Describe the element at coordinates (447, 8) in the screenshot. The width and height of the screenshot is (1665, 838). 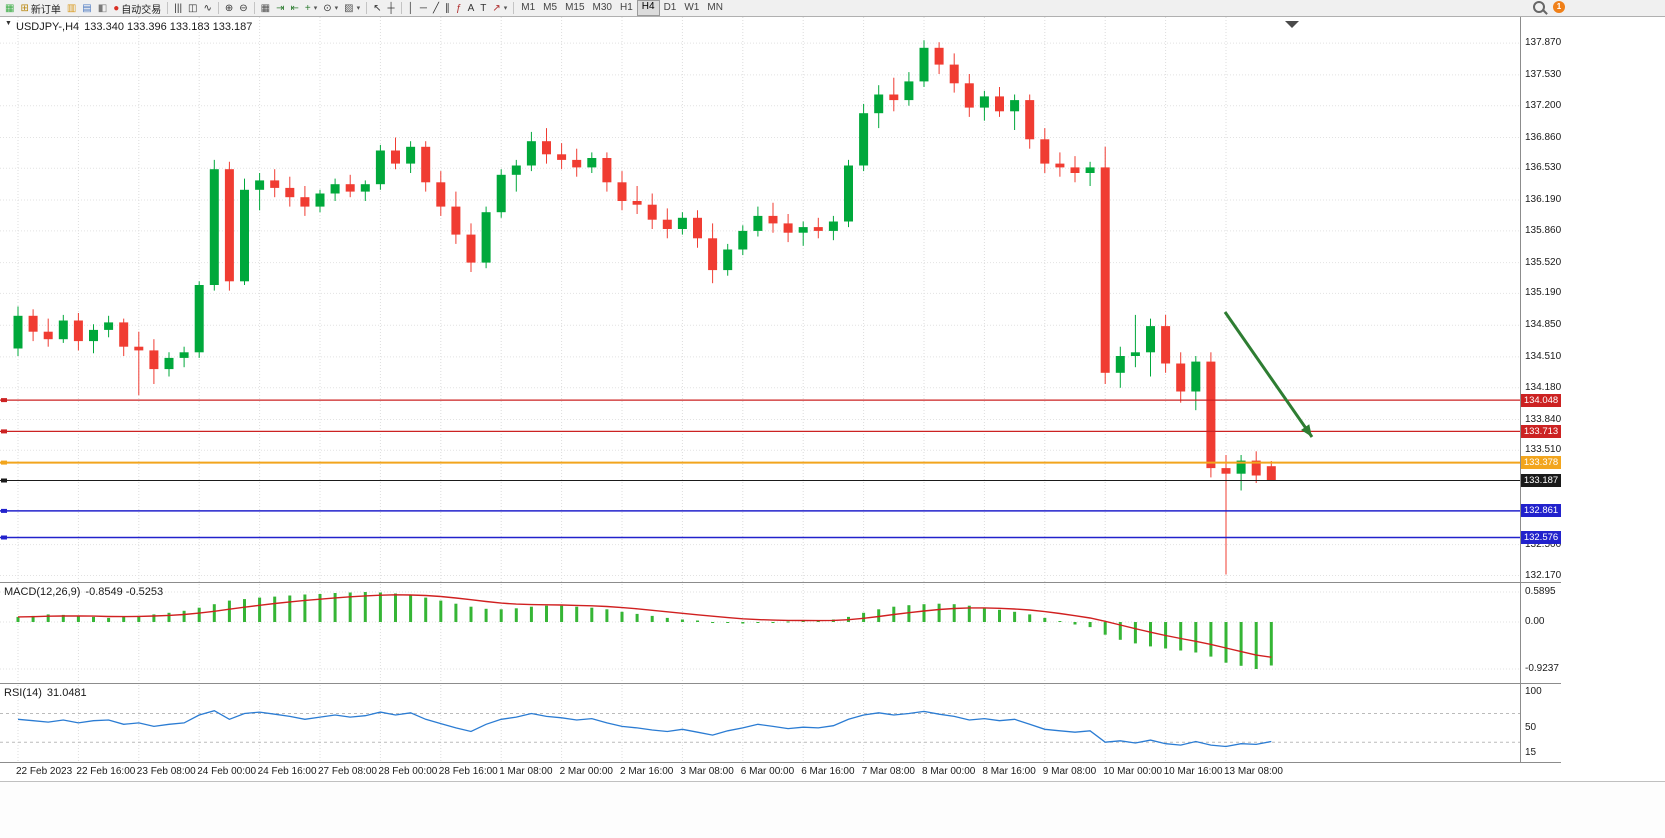
I see `channel-icon: ∥` at that location.